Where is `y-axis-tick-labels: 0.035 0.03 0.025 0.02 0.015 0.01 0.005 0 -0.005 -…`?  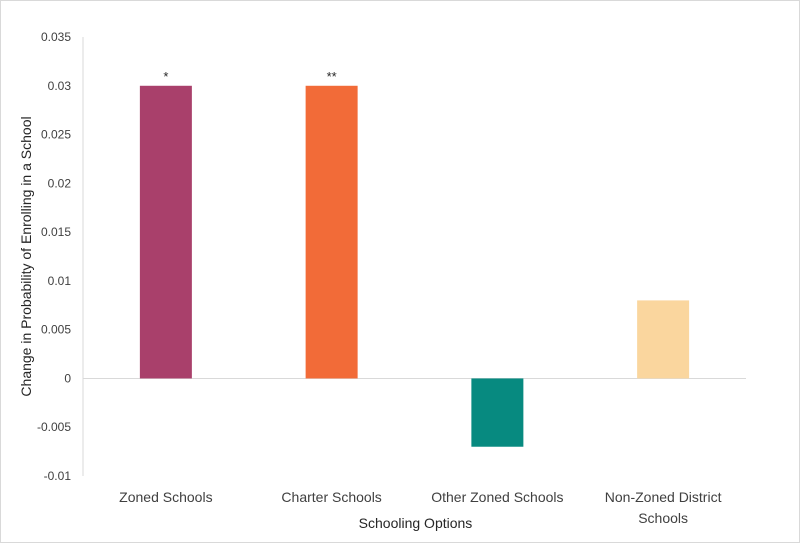
y-axis-tick-labels: 0.035 0.03 0.025 0.02 0.015 0.01 0.005 0 -0.005 -… is located at coordinates (54, 256).